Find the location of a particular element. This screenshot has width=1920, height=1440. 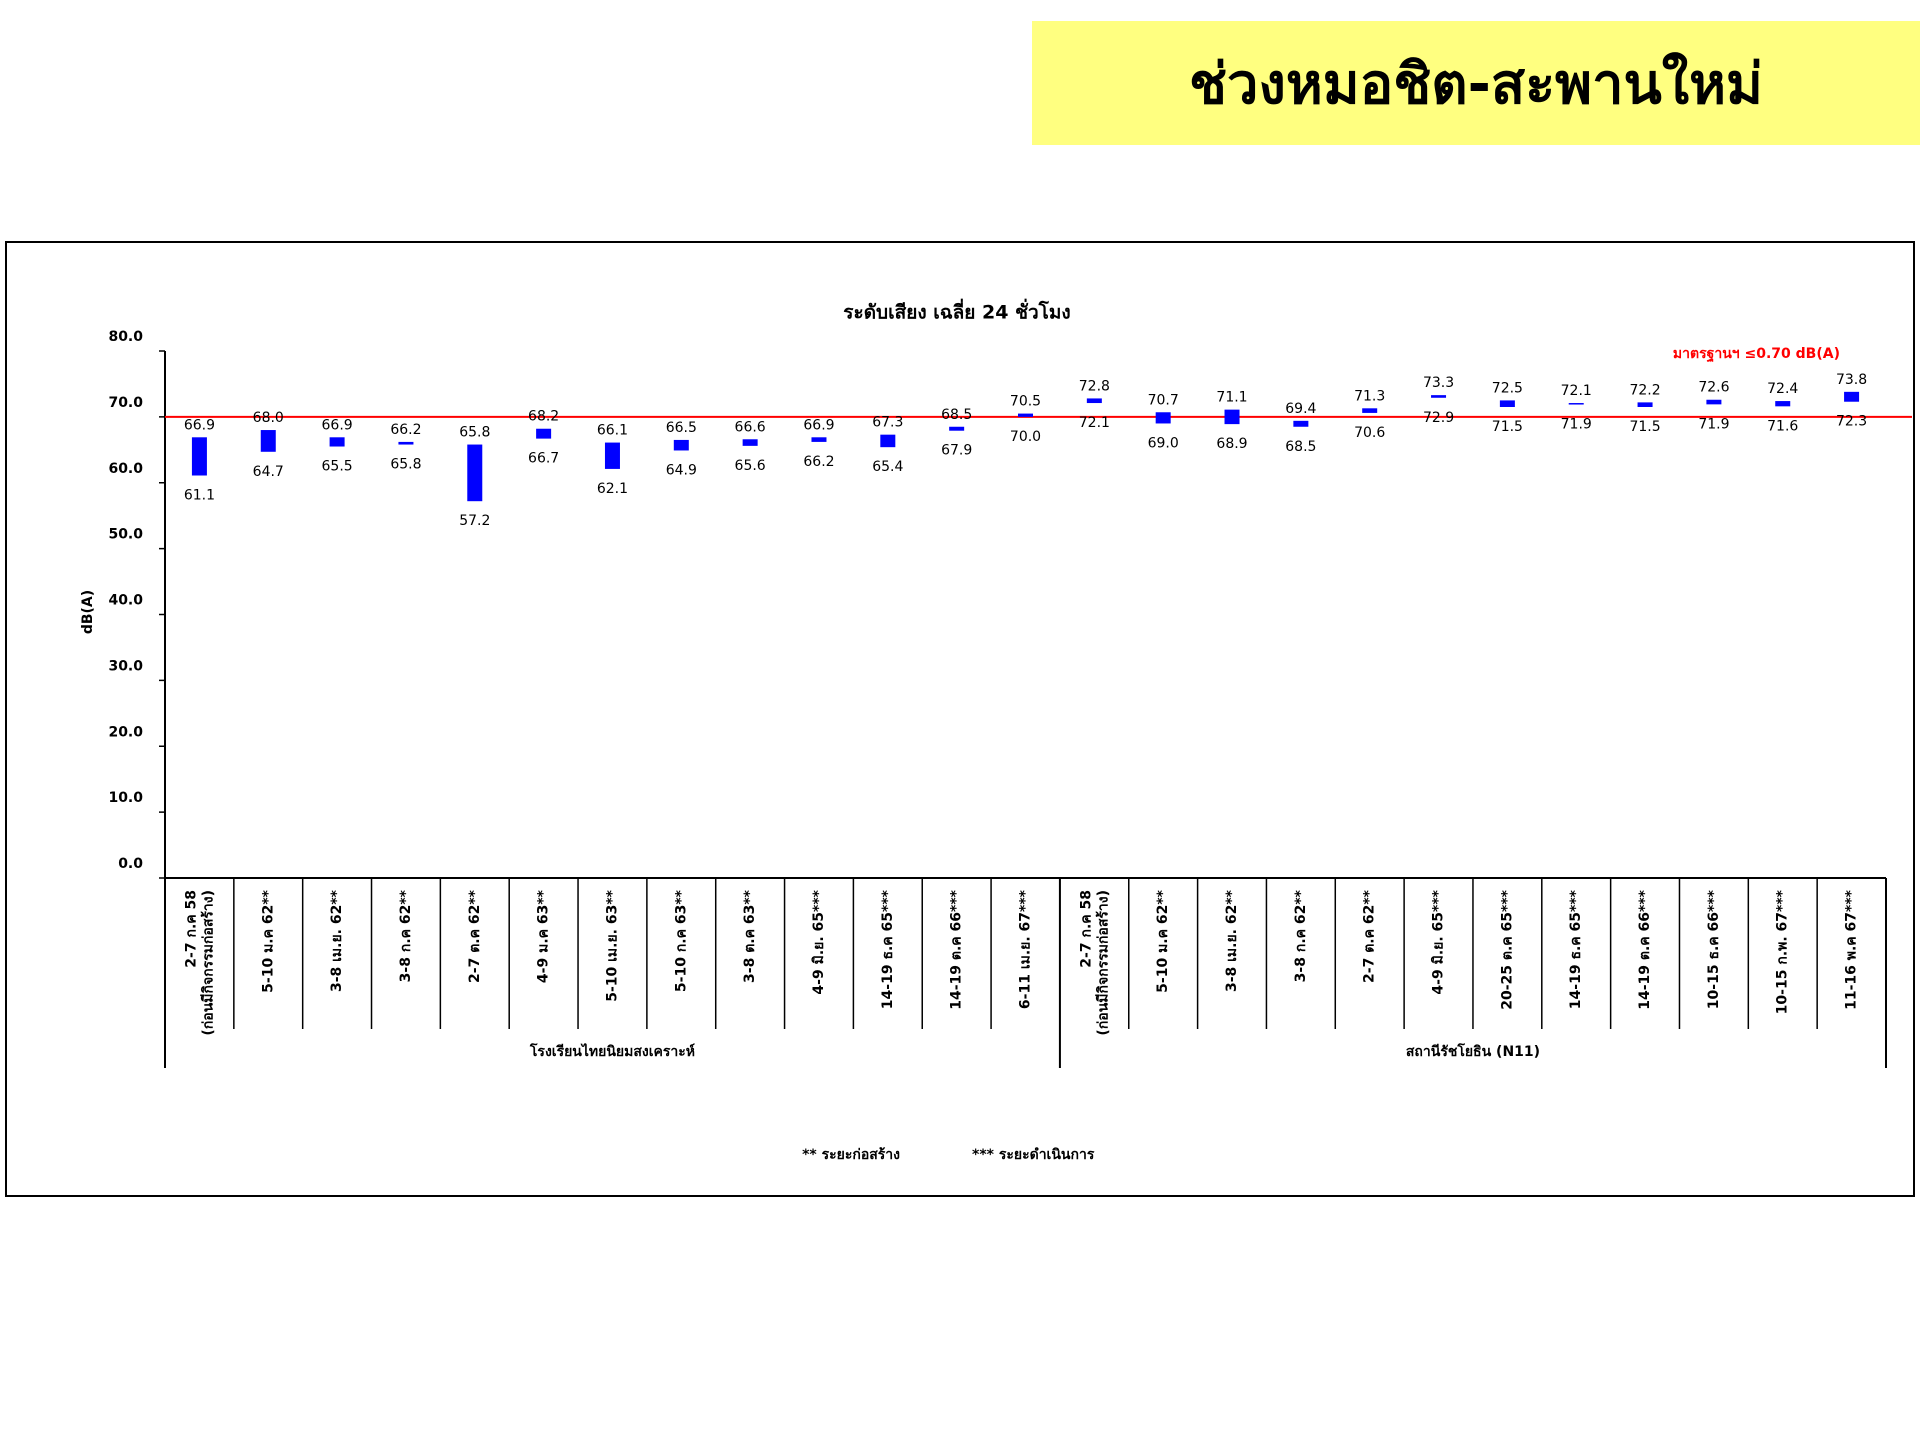

x-tick-label: 2-7 ต.ค 62** is located at coordinates (475, 936).